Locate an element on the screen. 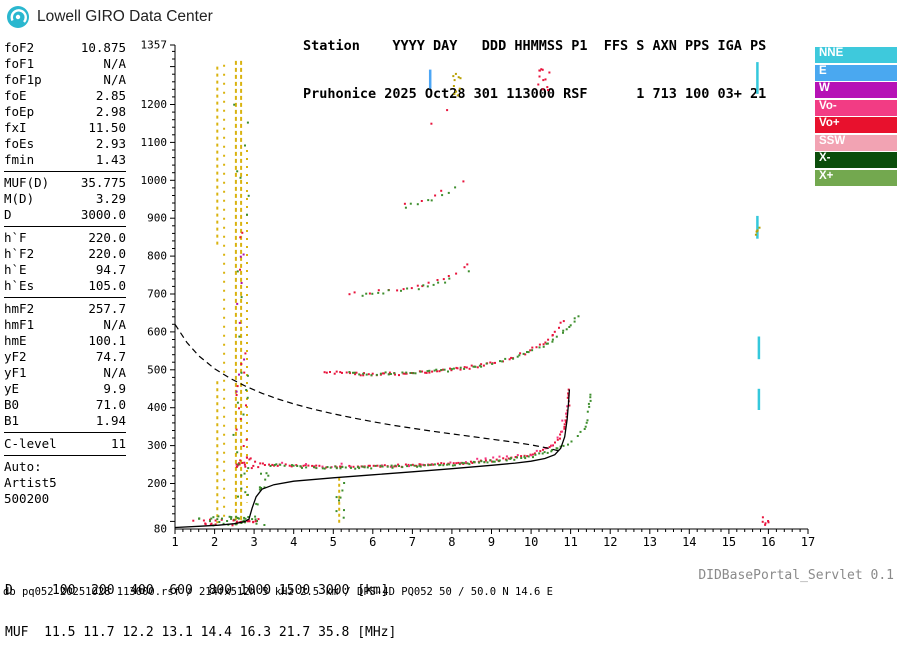  param-value: 9.9 is located at coordinates (114, 388).